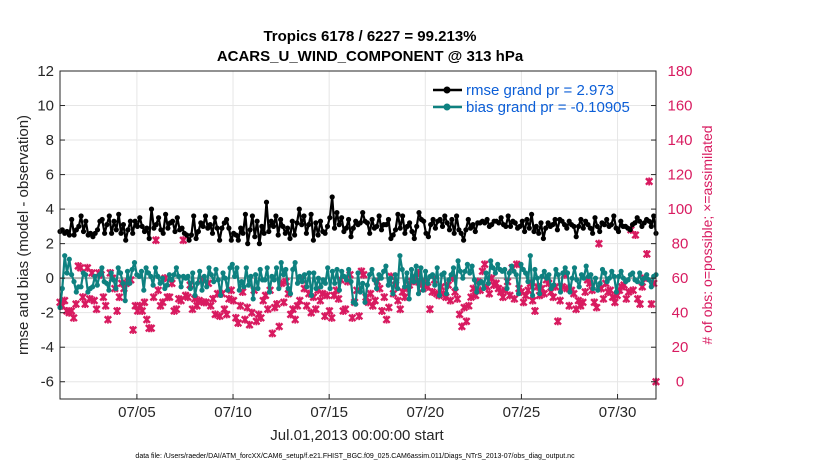 The height and width of the screenshot is (470, 830). Describe the element at coordinates (50, 278) in the screenshot. I see `left-tick-label: 0` at that location.